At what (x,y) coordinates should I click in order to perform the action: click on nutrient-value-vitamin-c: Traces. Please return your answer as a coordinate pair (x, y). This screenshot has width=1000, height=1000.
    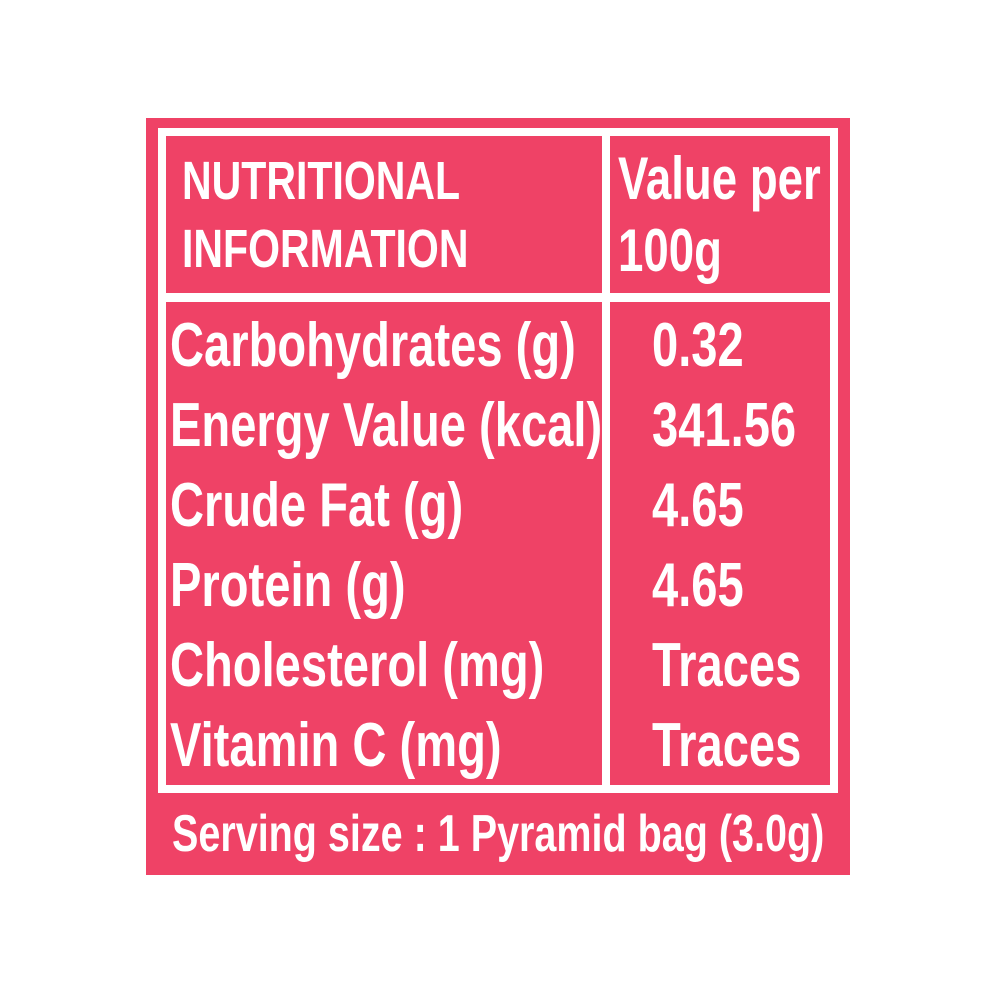
    Looking at the image, I should click on (727, 745).